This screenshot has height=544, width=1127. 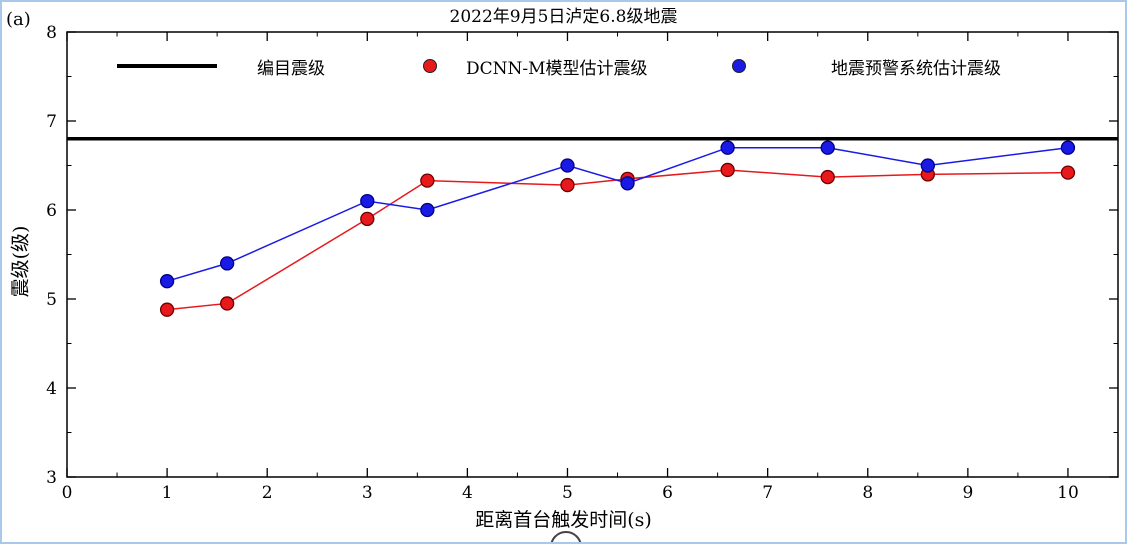 What do you see at coordinates (67, 493) in the screenshot?
I see `svg-text: 0` at bounding box center [67, 493].